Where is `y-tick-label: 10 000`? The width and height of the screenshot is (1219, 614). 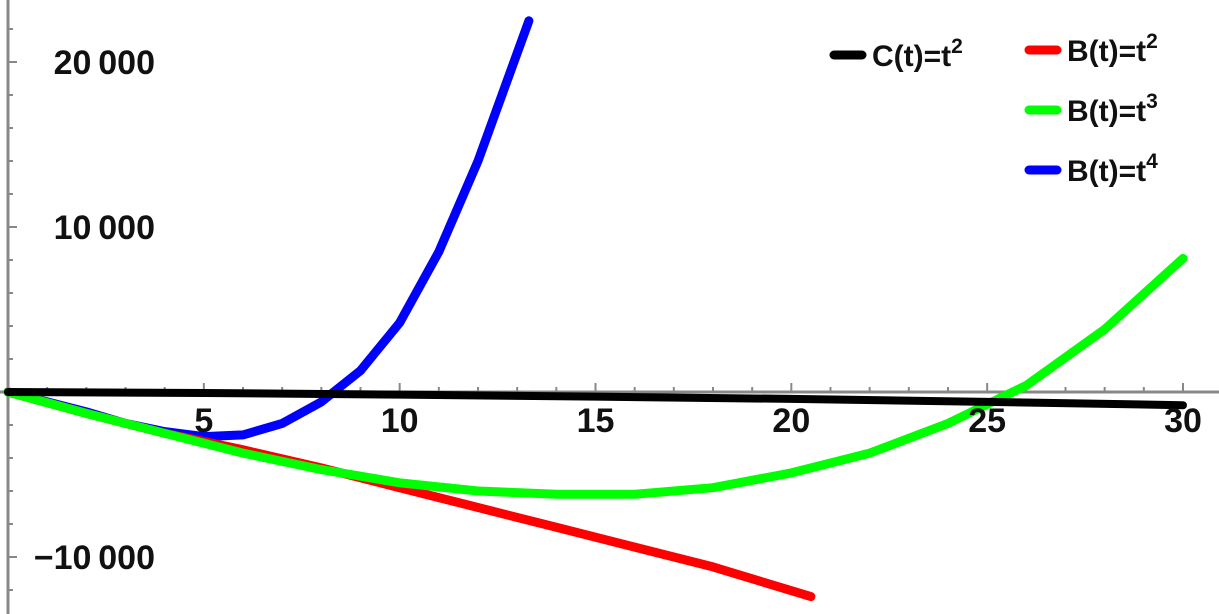 y-tick-label: 10 000 is located at coordinates (104, 228).